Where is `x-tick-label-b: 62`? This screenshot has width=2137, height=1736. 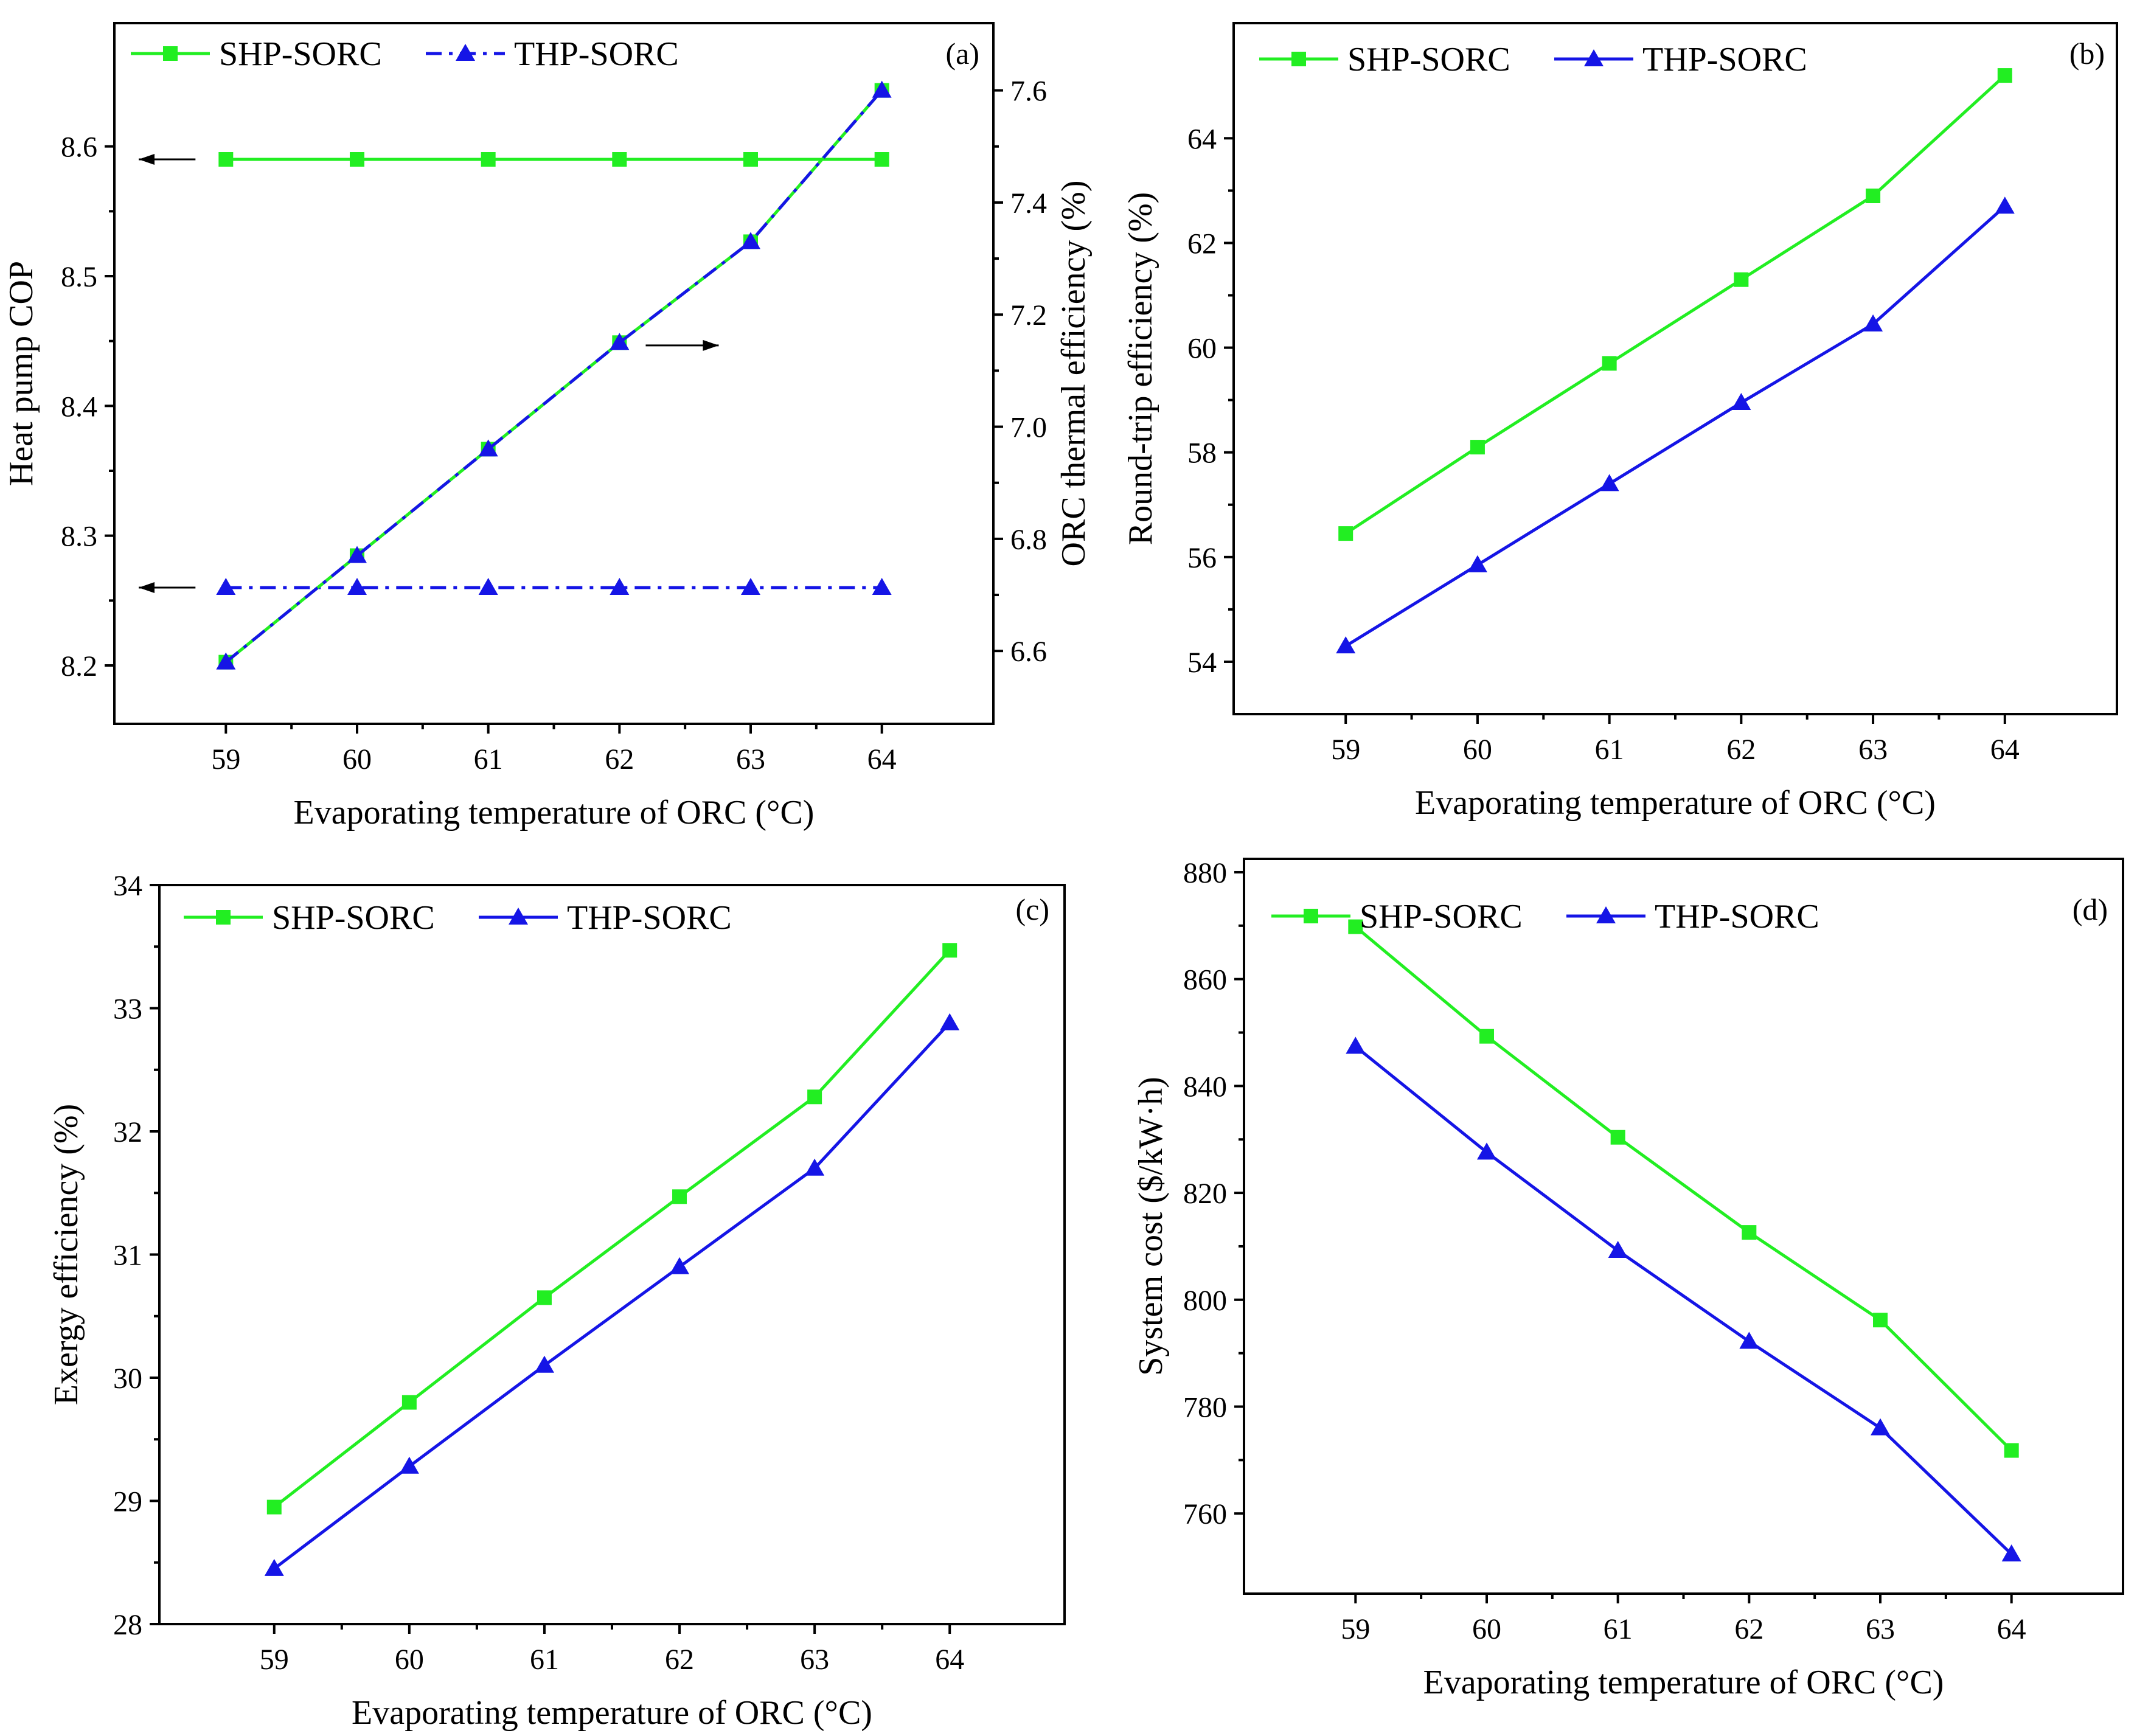
x-tick-label-b: 62 is located at coordinates (1741, 750).